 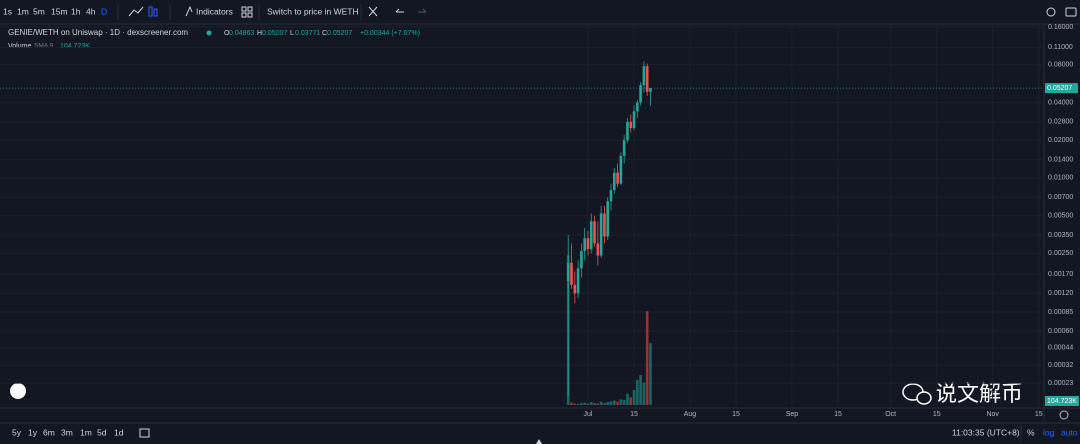 I want to click on price-label-bg, so click(x=1061, y=88).